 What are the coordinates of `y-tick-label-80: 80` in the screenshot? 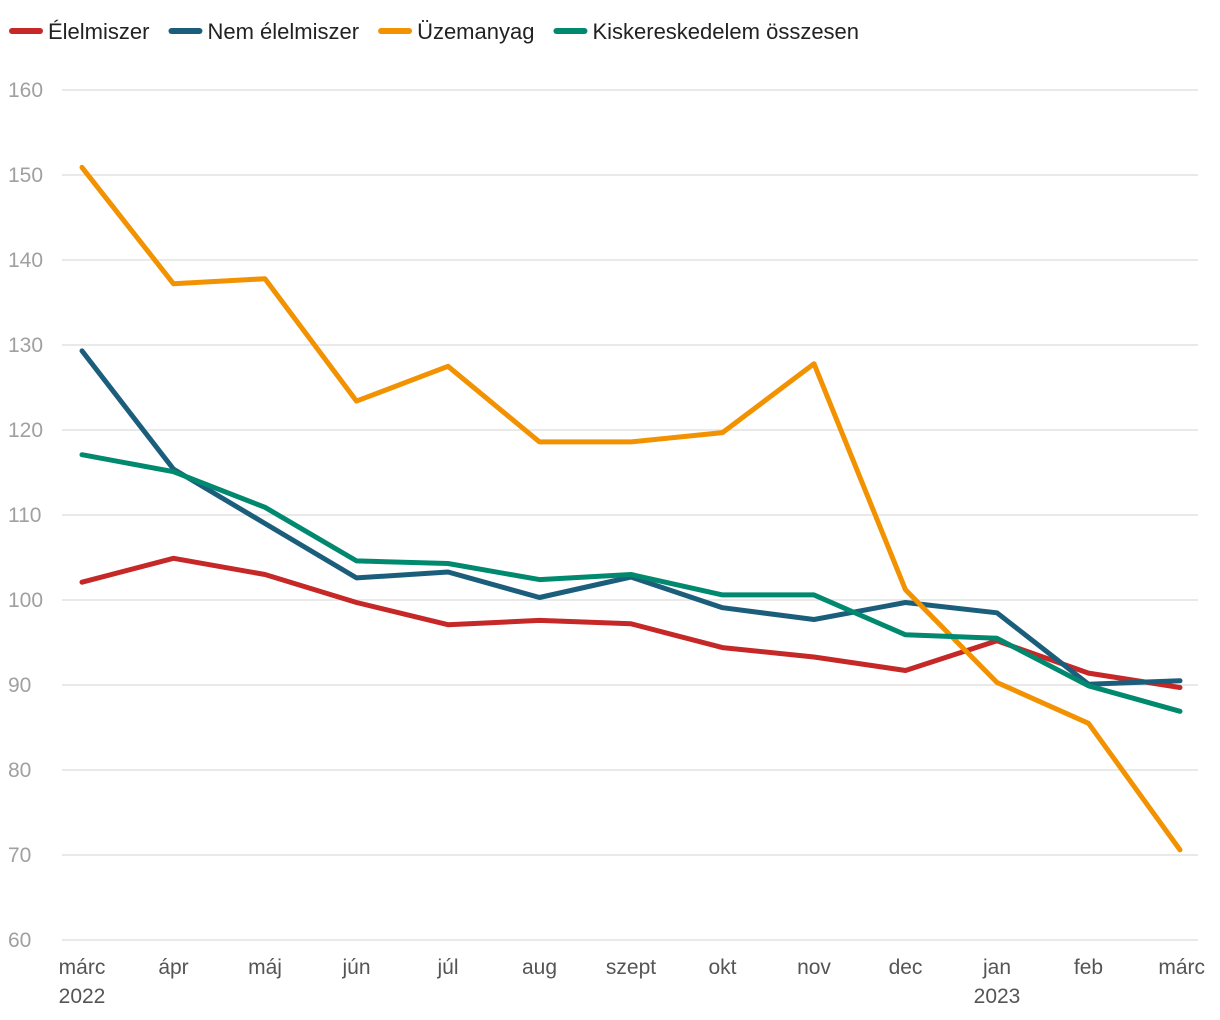 It's located at (19, 770).